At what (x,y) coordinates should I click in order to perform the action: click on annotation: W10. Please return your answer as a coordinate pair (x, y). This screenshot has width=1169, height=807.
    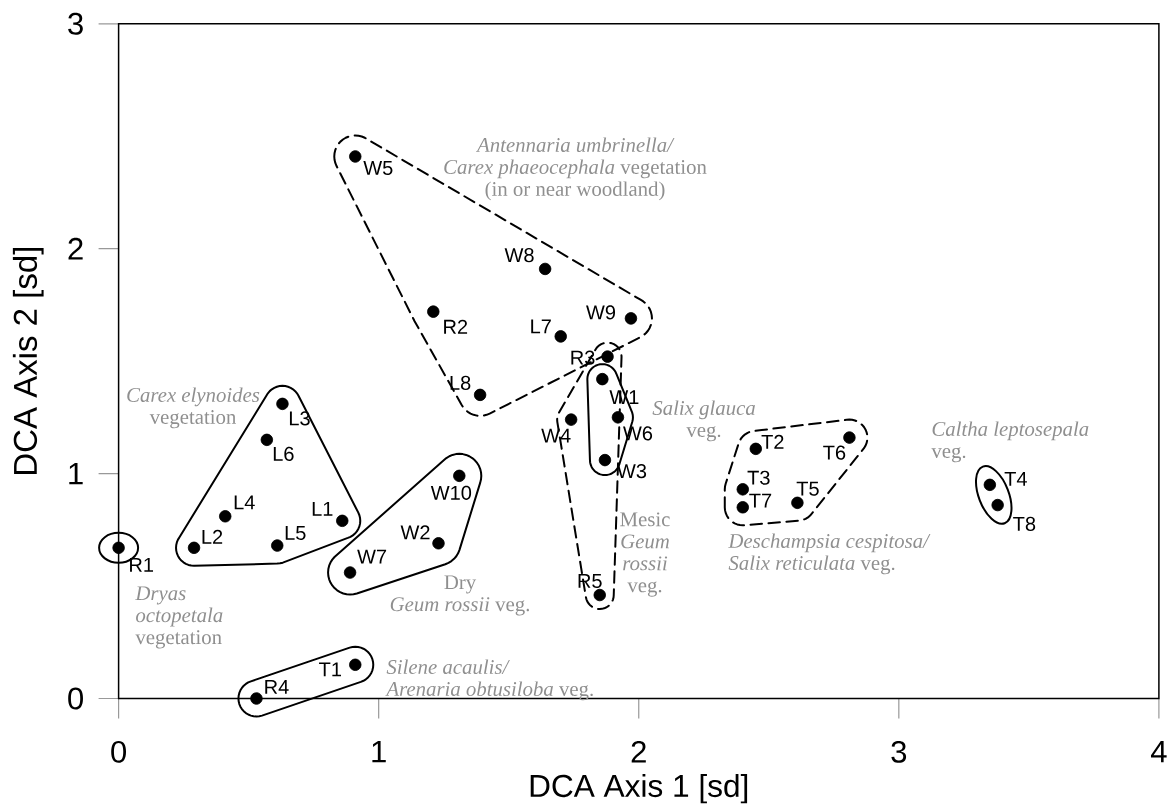
    Looking at the image, I should click on (451, 492).